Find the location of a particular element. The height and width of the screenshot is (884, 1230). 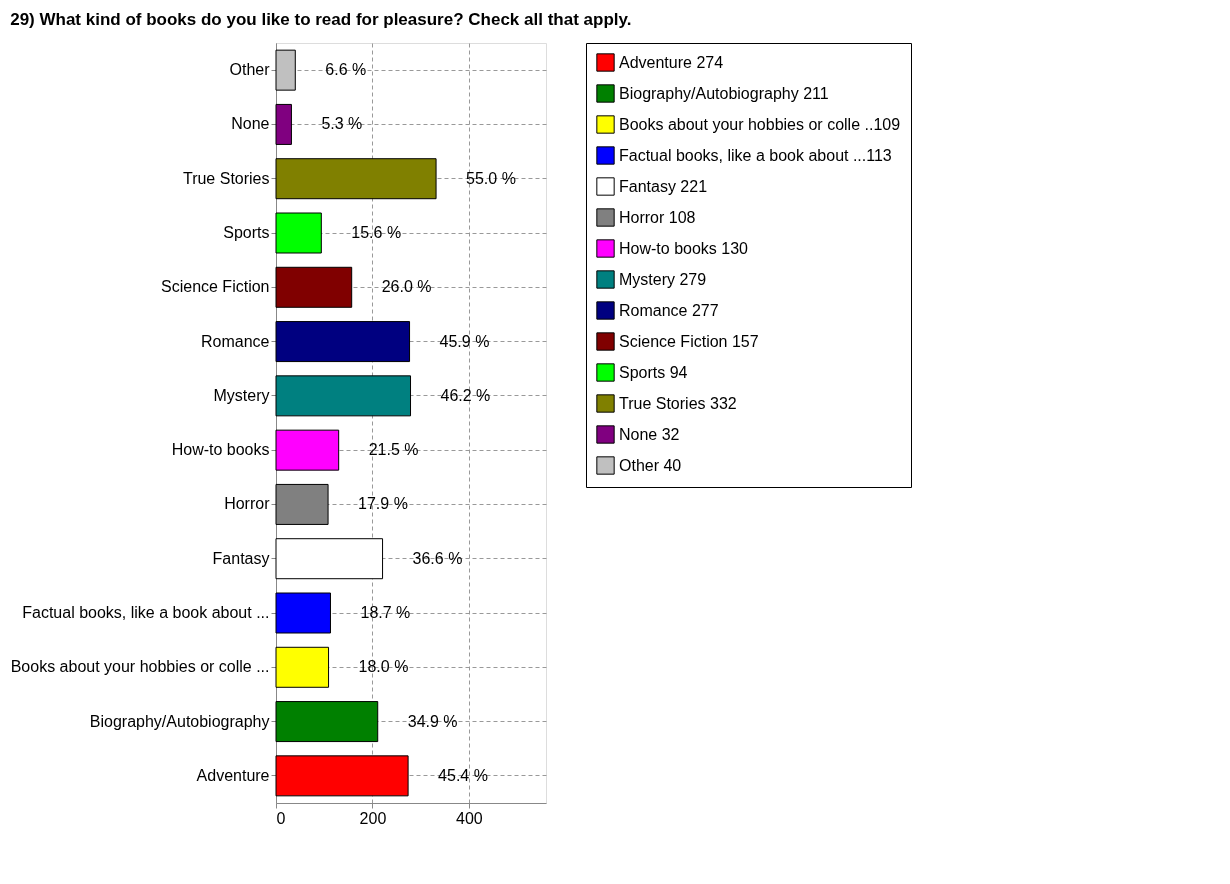

legend-label: Factual books, like a book about ...113 is located at coordinates (755, 155).